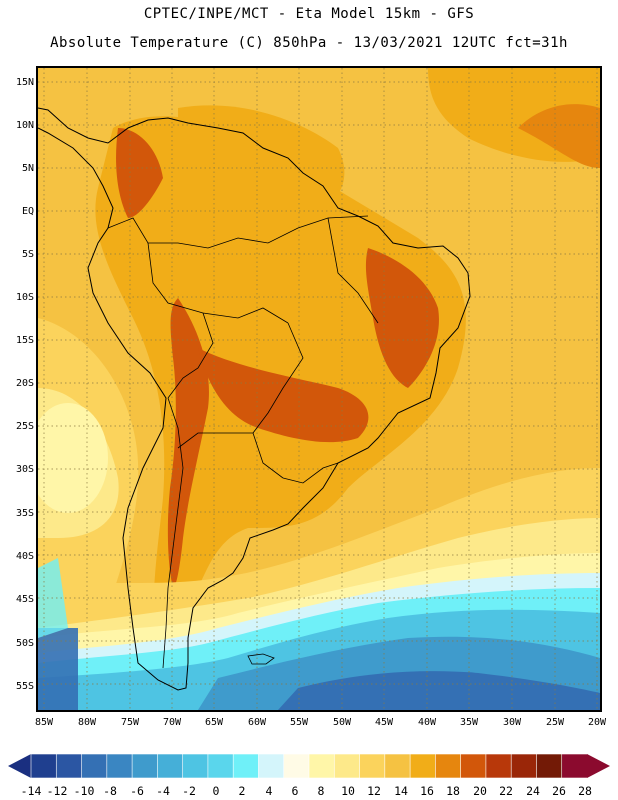 This screenshot has width=618, height=800. Describe the element at coordinates (216, 791) in the screenshot. I see `colorbar-label: 0` at that location.